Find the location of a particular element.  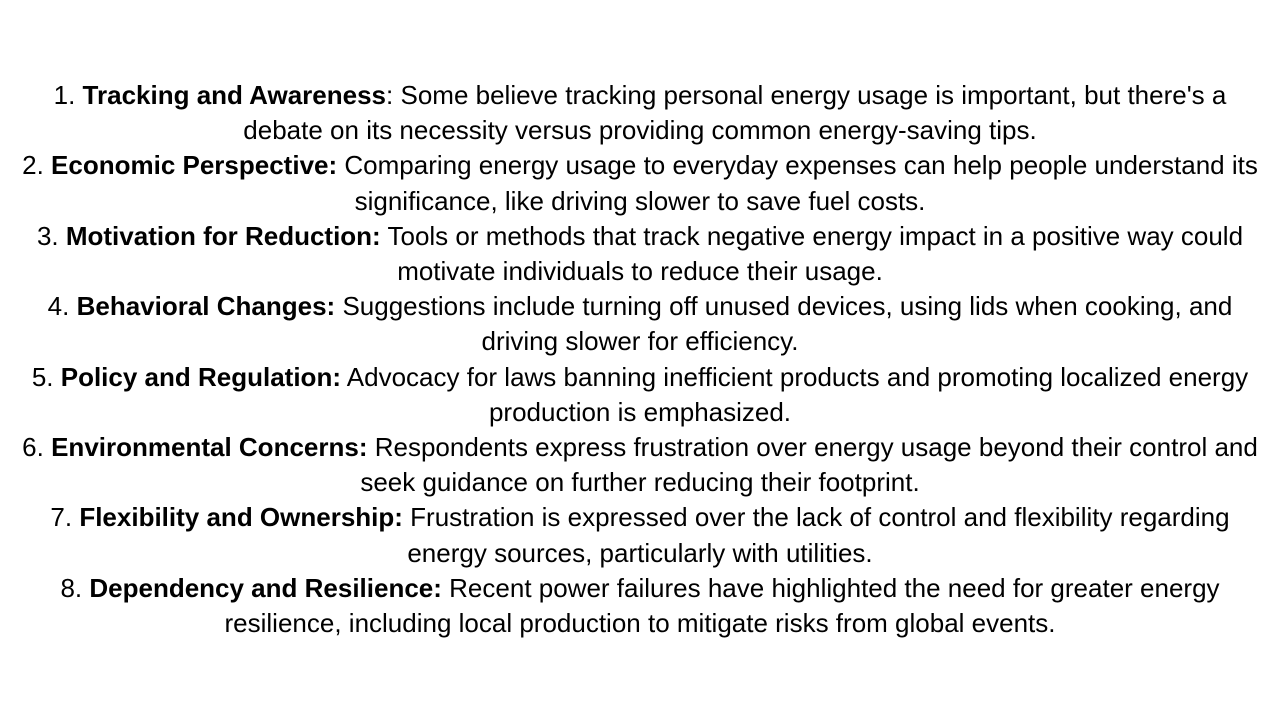

item-heading: Policy and Regulation: is located at coordinates (200, 376).